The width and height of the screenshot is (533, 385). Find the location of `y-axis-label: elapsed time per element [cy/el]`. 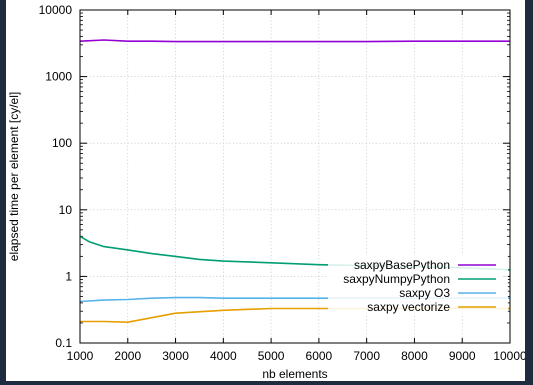

y-axis-label: elapsed time per element [cy/el] is located at coordinates (14, 176).